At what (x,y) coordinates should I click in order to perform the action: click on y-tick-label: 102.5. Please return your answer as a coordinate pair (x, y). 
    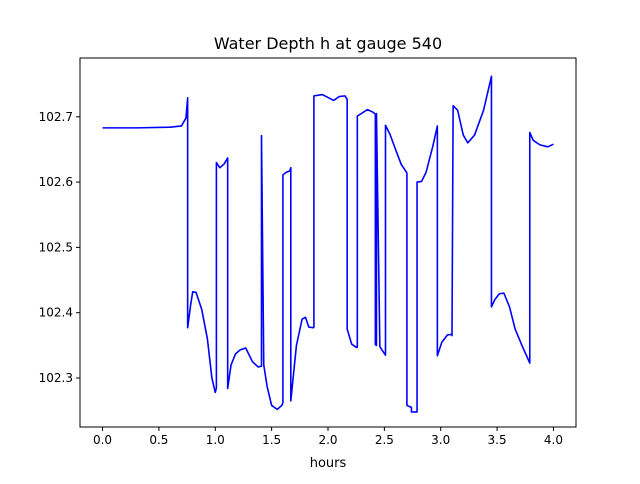
    Looking at the image, I should click on (56, 247).